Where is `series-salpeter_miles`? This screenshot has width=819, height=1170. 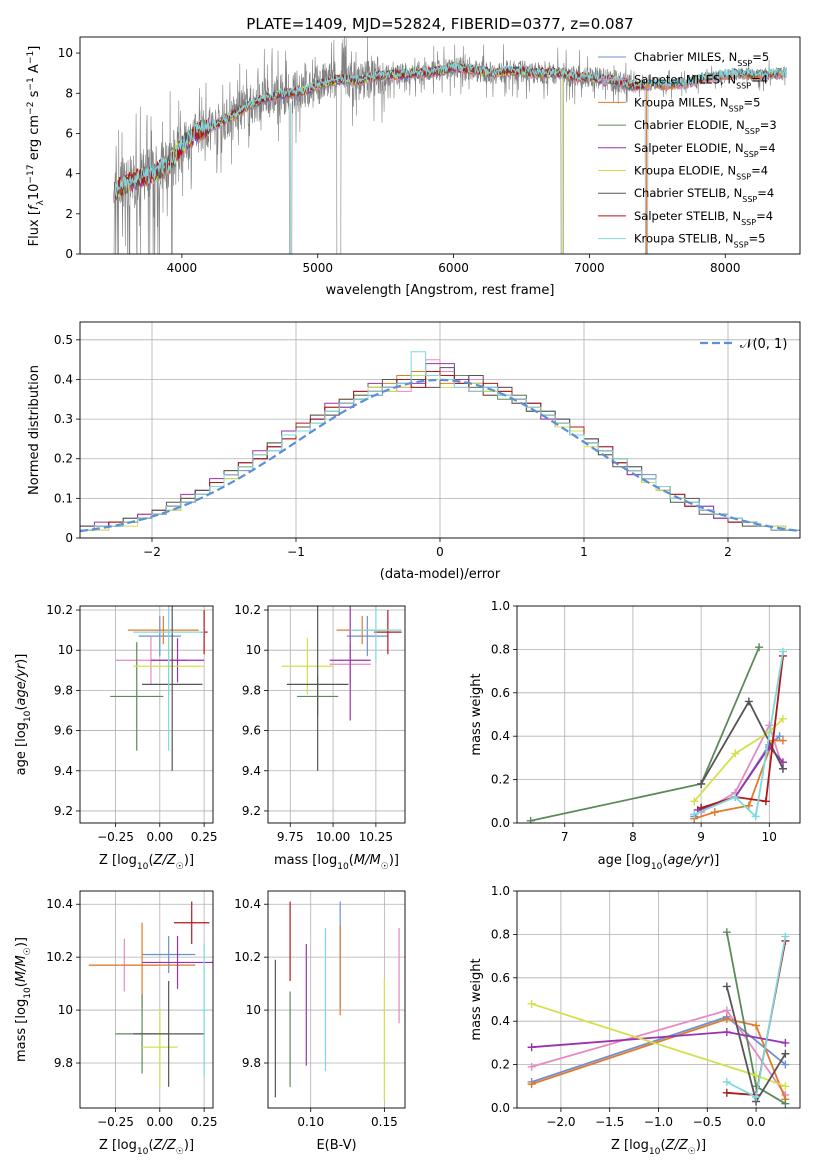 series-salpeter_miles is located at coordinates (658, 1052).